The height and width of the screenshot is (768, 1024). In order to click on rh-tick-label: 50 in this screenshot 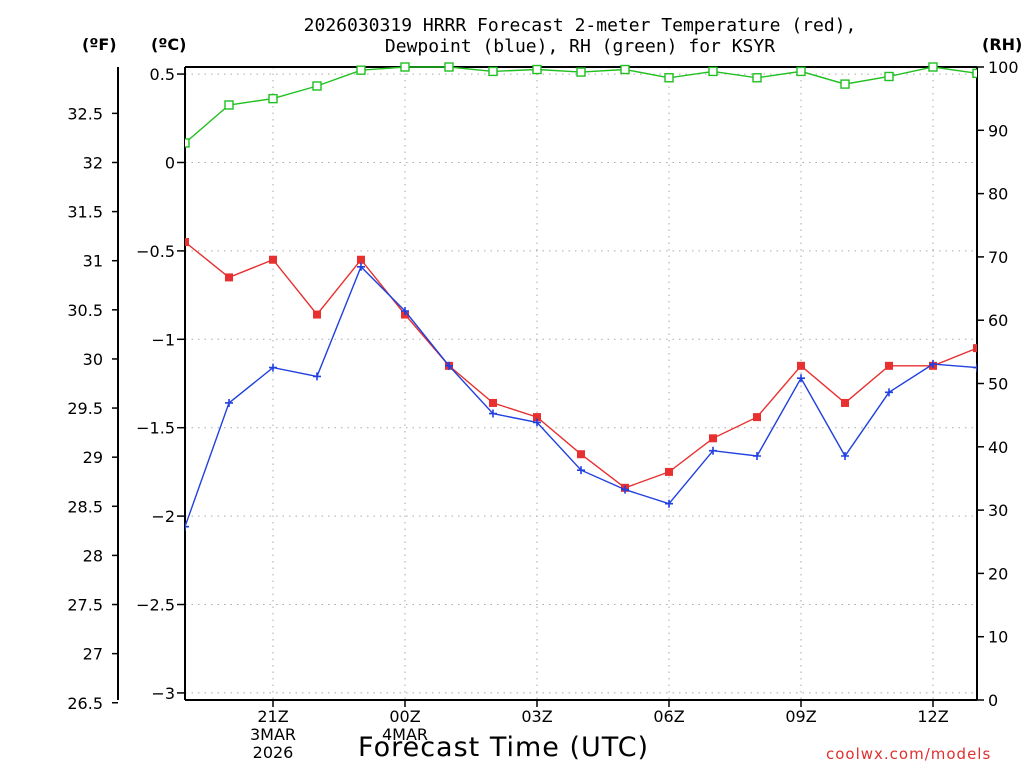, I will do `click(998, 384)`.